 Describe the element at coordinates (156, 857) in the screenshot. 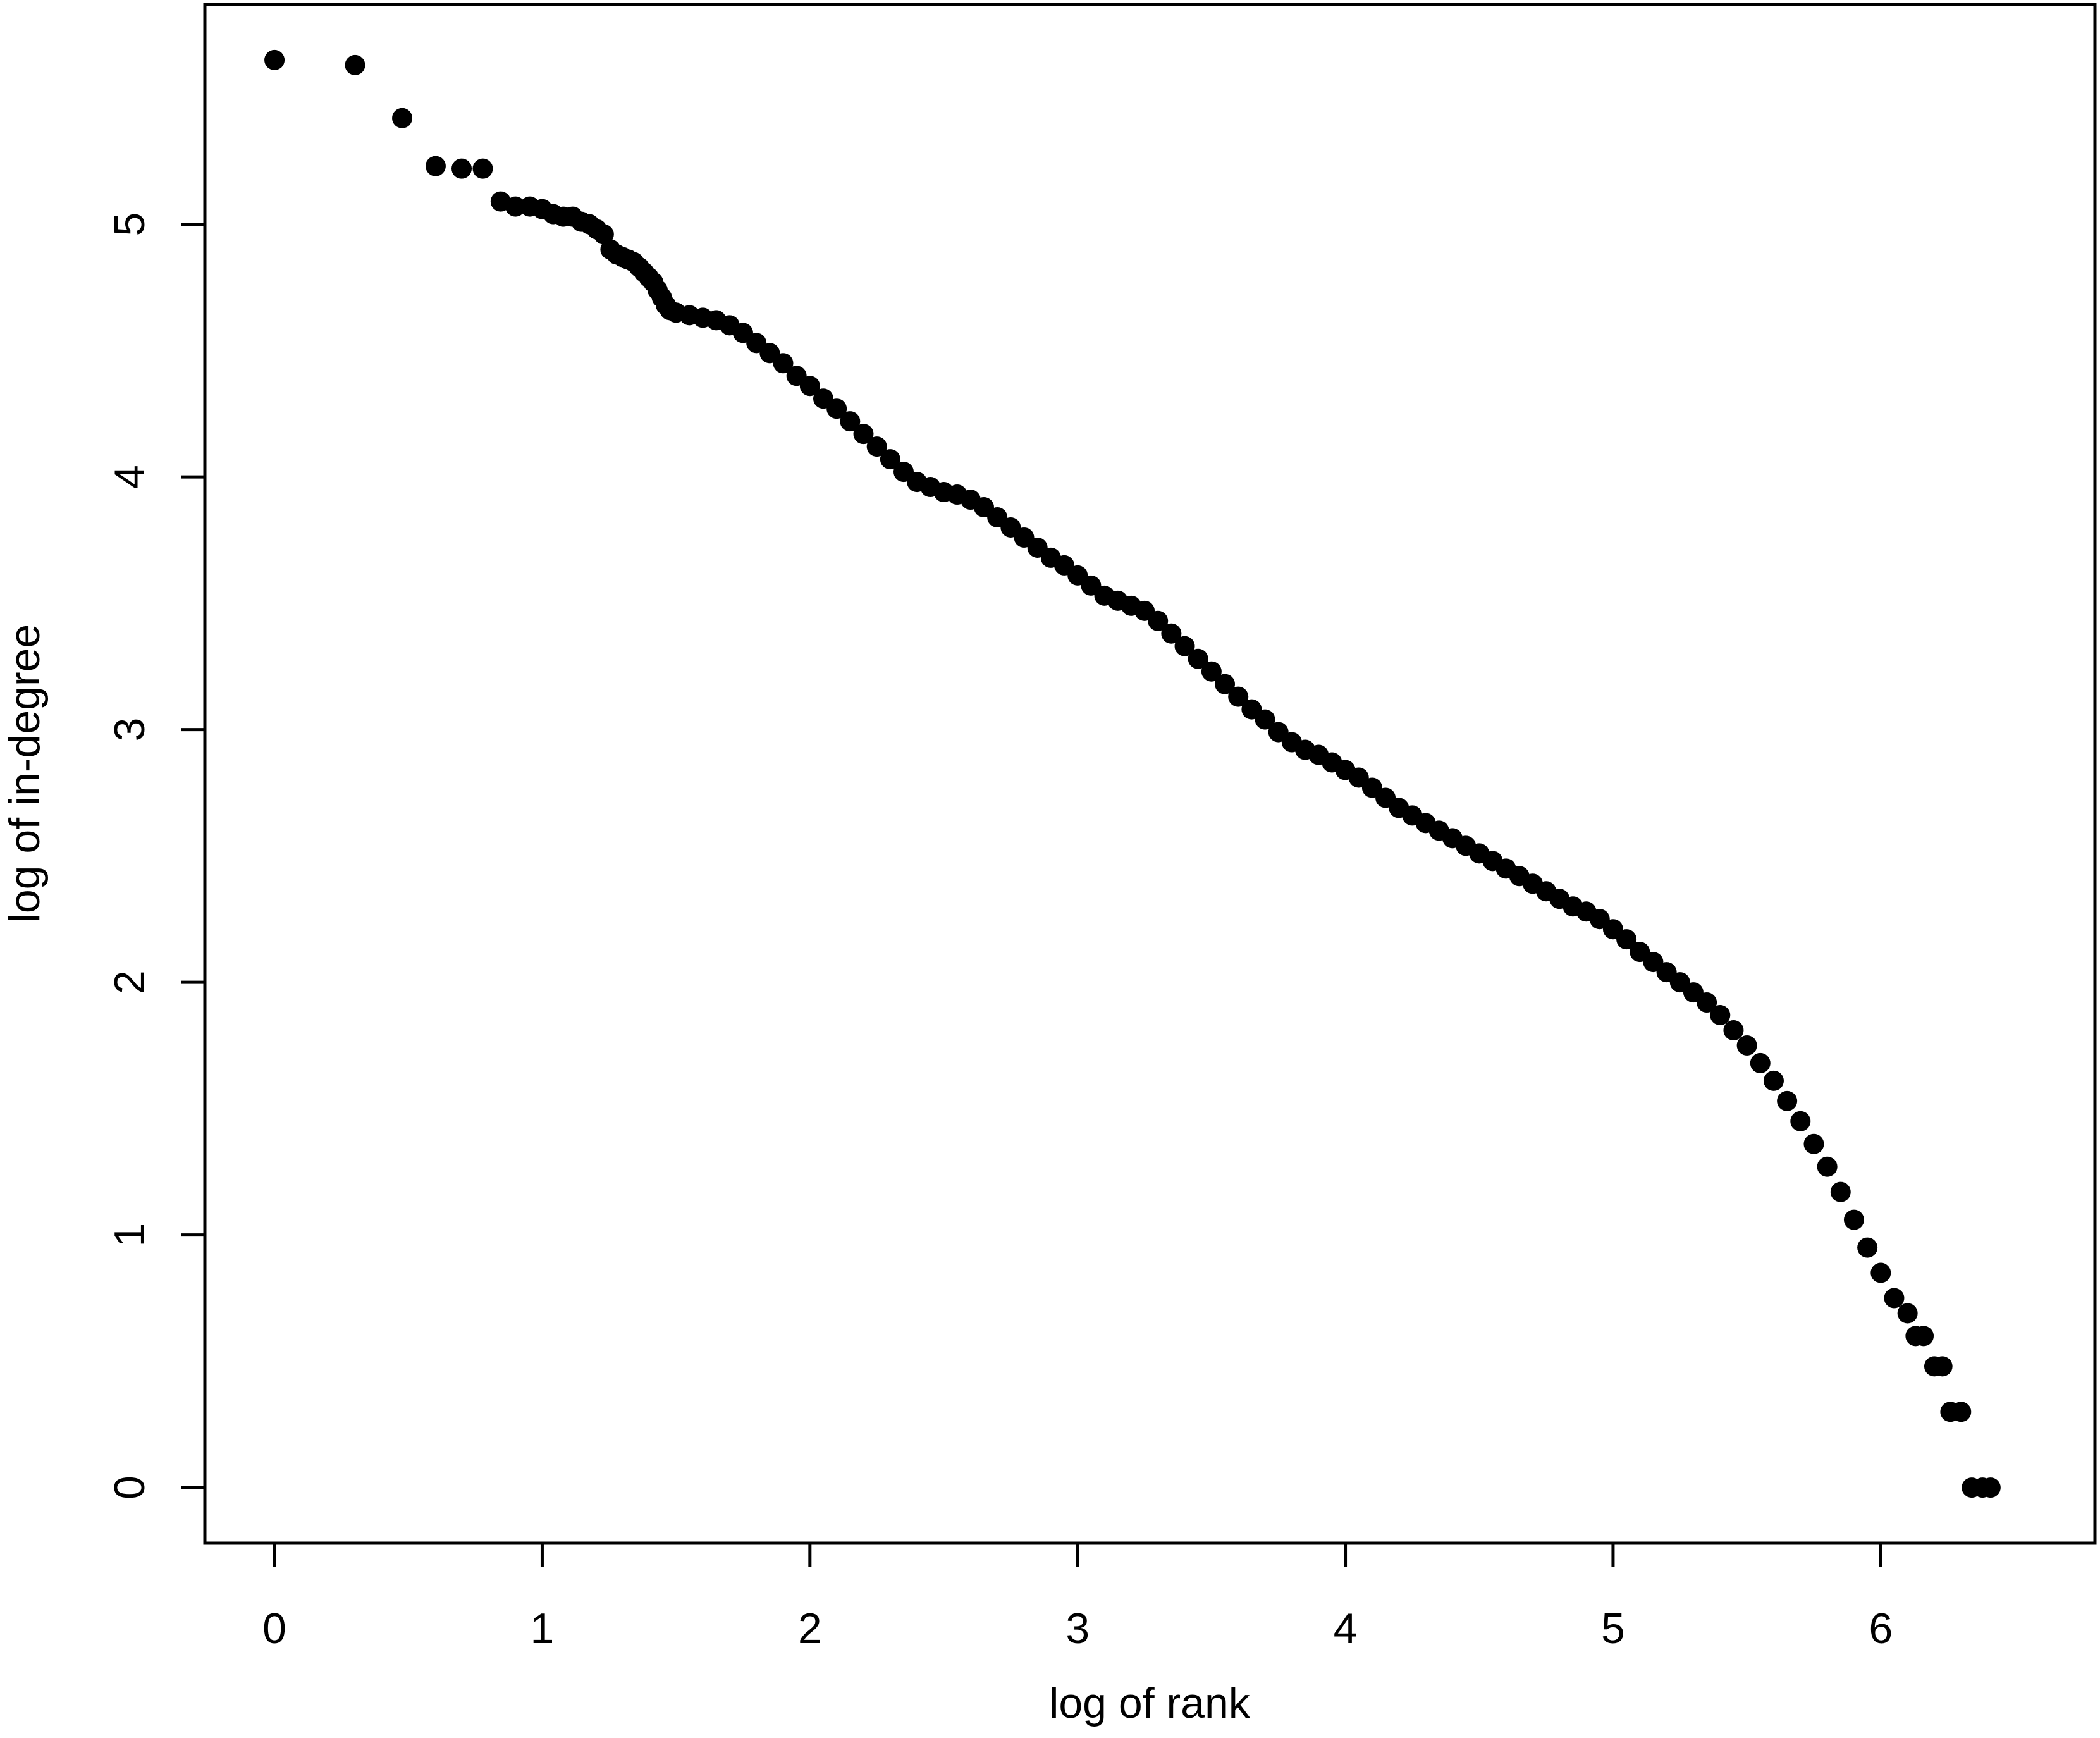

I see `y-axis: 0 1 2 3 4 5` at that location.